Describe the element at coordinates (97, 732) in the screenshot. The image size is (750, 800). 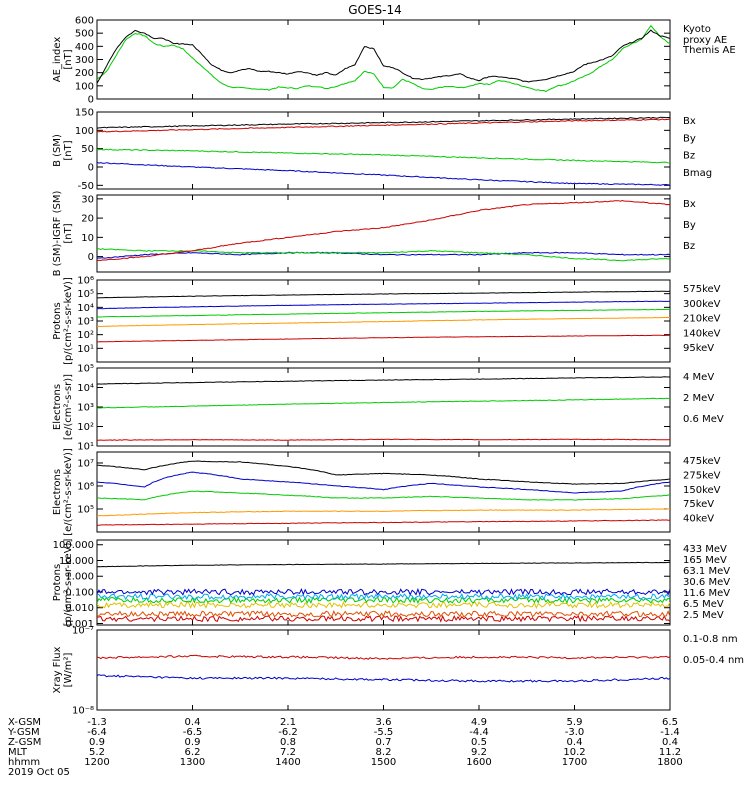
I see `x-row-tick-label: -6.4` at that location.